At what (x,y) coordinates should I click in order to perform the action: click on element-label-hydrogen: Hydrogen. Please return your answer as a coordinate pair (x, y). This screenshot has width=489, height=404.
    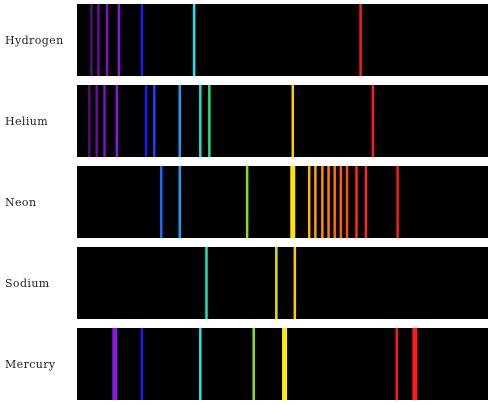
    Looking at the image, I should click on (34, 40).